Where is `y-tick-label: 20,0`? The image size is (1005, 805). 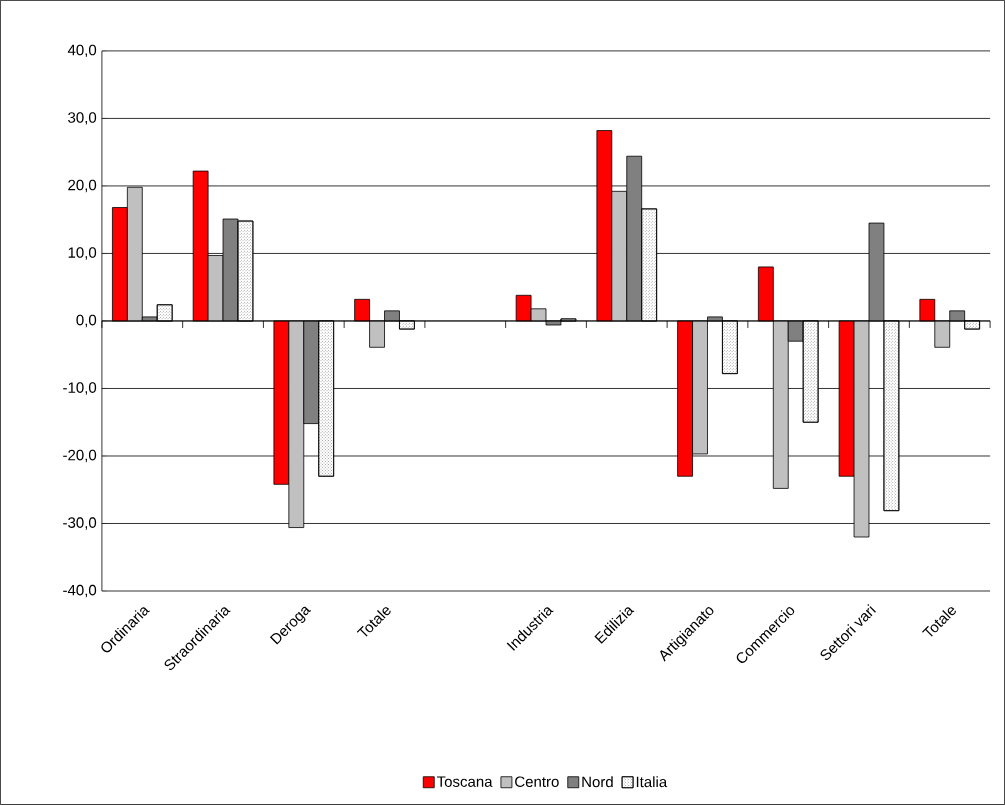
y-tick-label: 20,0 is located at coordinates (82, 186).